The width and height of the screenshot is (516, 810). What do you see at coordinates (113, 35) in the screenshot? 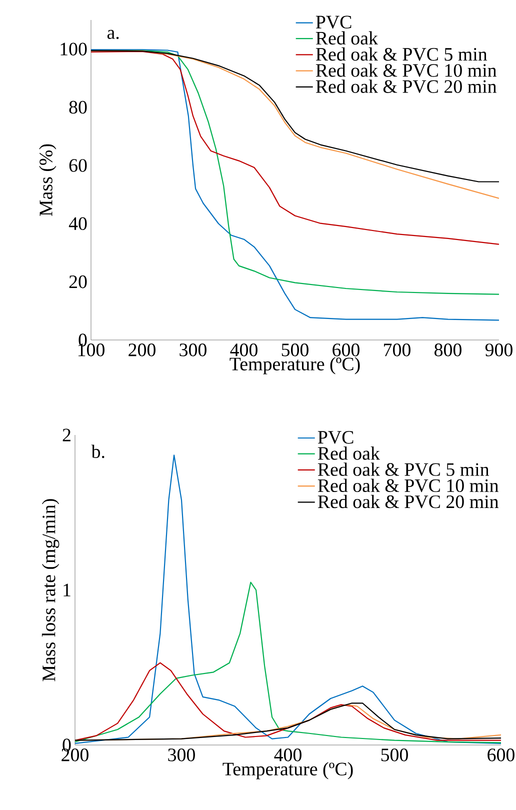
I see `annotation: a.` at bounding box center [113, 35].